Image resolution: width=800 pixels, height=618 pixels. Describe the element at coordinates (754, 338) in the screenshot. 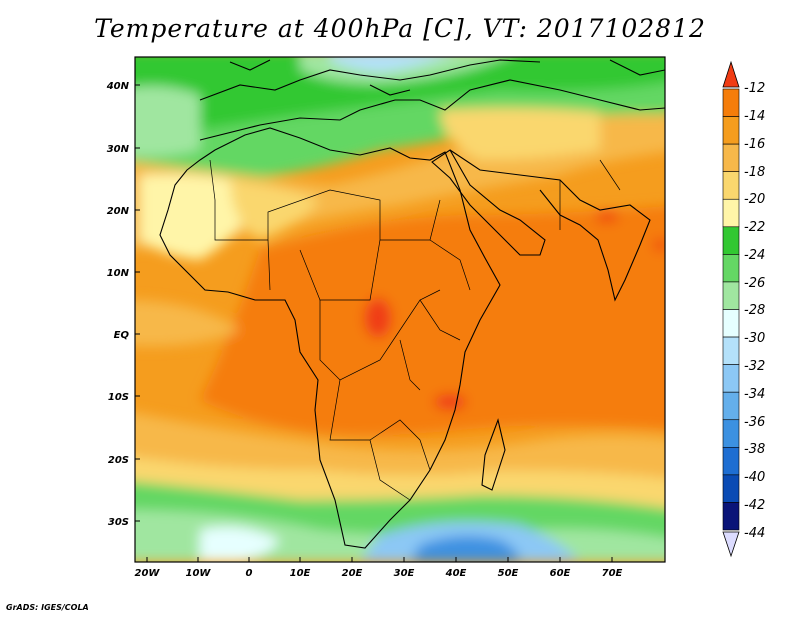

I see `cbar-label-m30: -30` at that location.